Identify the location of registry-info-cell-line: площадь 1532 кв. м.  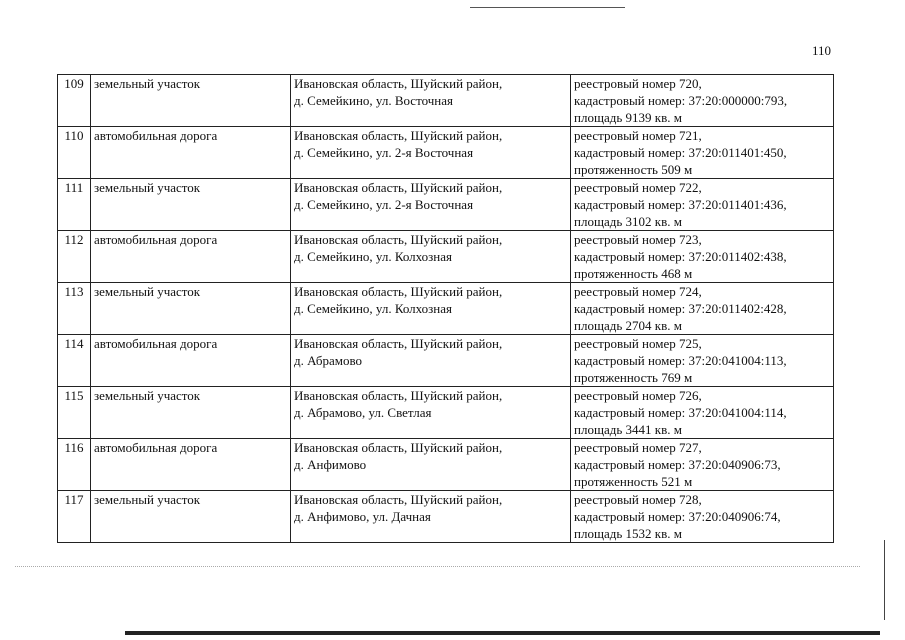
(628, 533).